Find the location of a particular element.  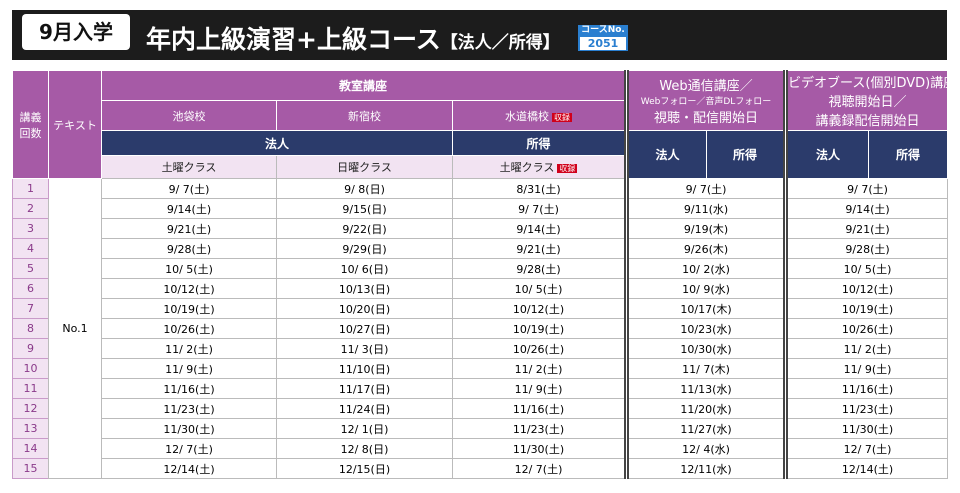

cell: 3 is located at coordinates (30, 228).